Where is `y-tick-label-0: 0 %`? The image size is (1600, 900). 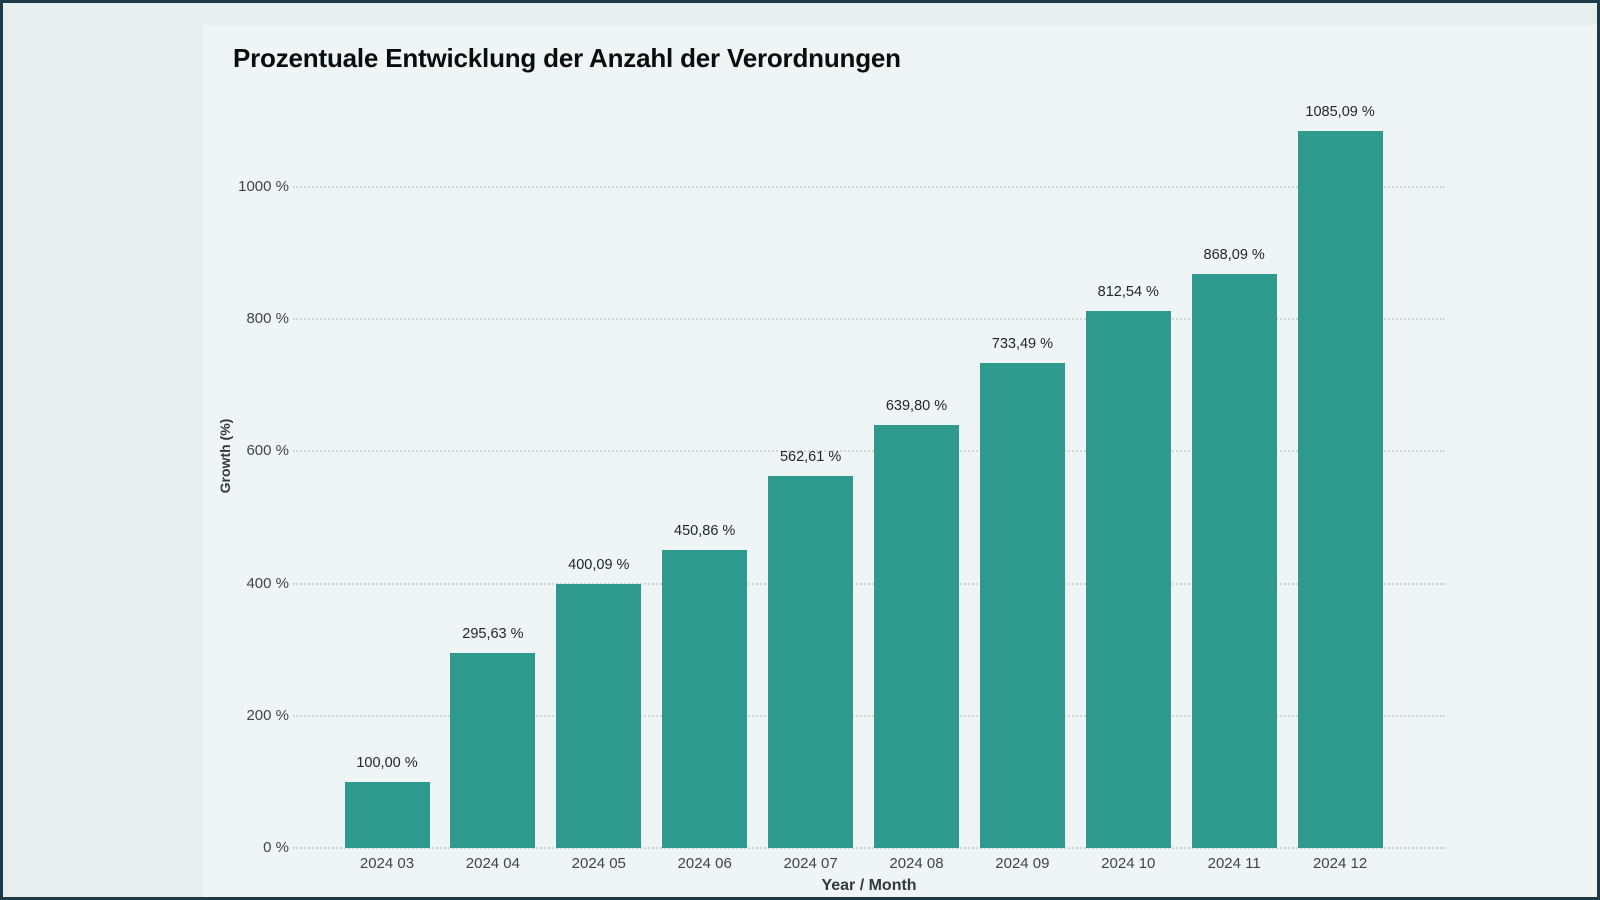
y-tick-label-0: 0 % is located at coordinates (276, 847).